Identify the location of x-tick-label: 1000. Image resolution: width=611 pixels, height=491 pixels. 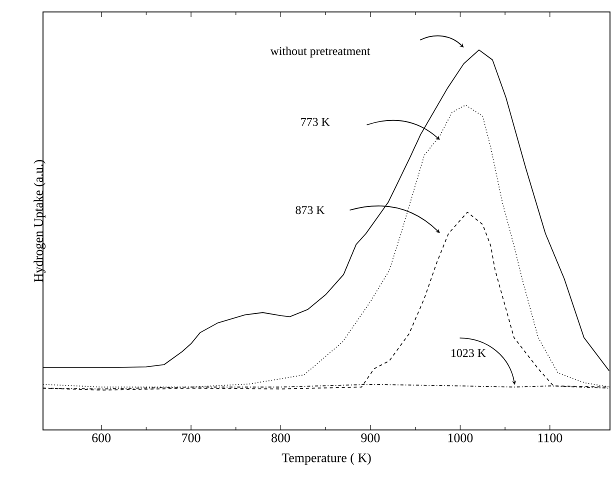
(460, 438).